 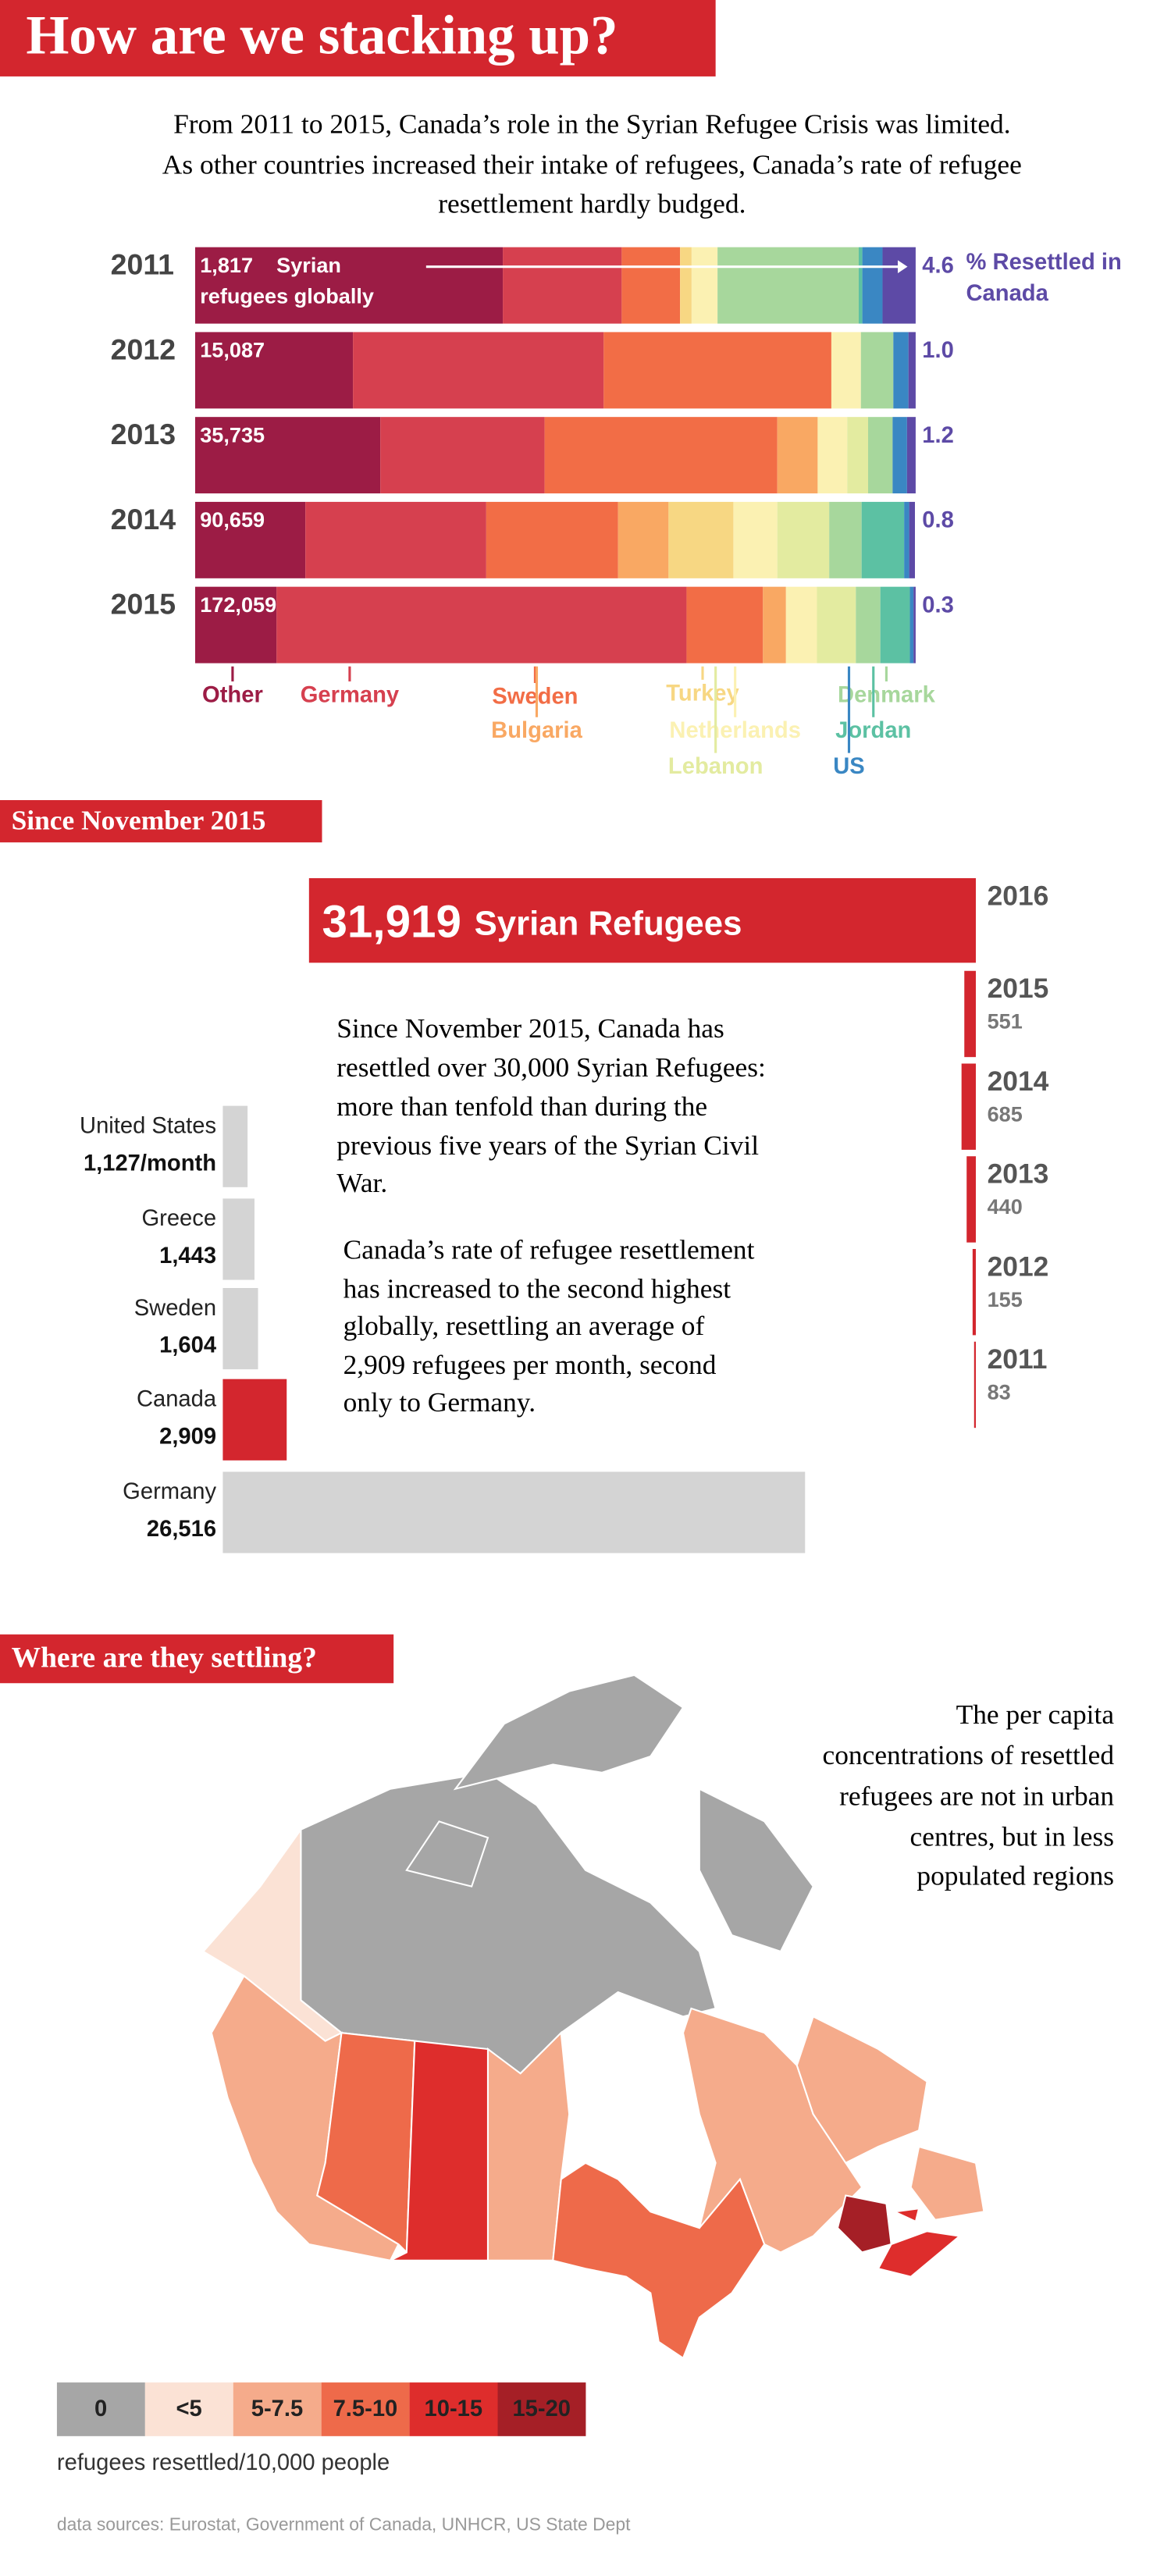 What do you see at coordinates (143, 349) in the screenshot?
I see `y-tick-label: 2012` at bounding box center [143, 349].